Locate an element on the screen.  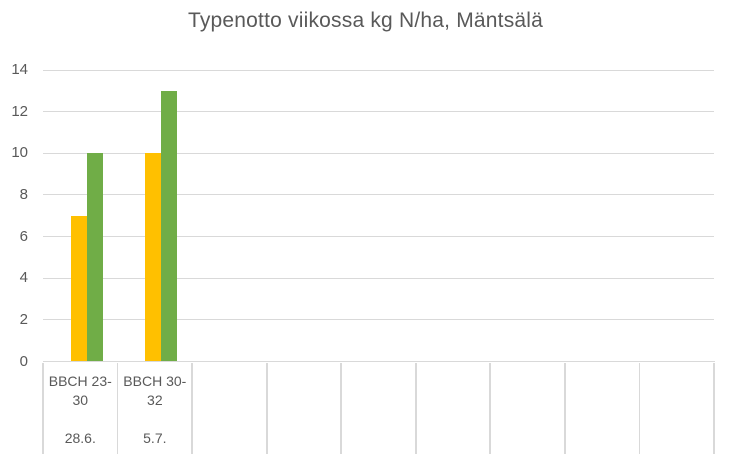
y-tick-label: 10 is located at coordinates (19, 153).